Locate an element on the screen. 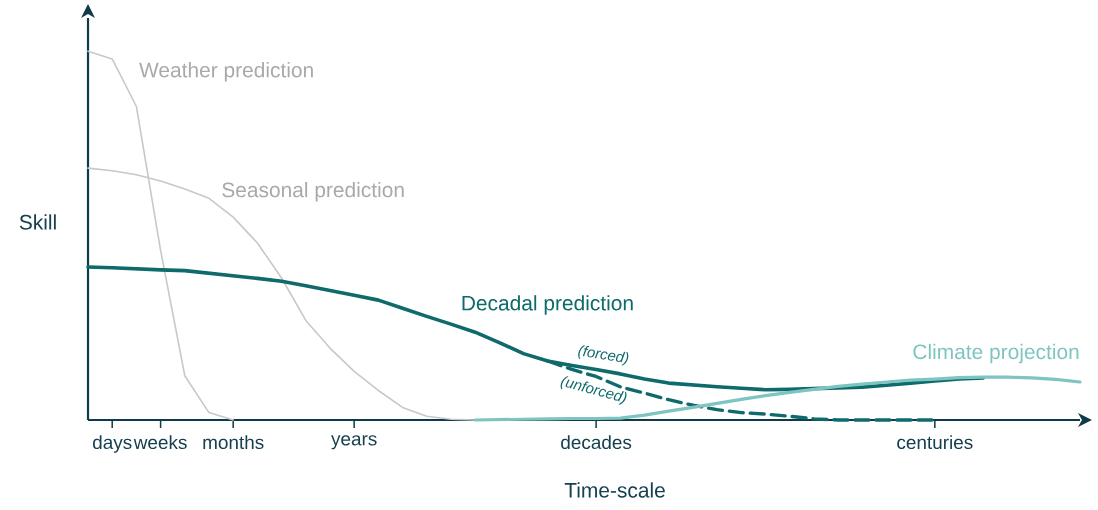 The height and width of the screenshot is (510, 1098). x-tick-label: centuries is located at coordinates (935, 442).